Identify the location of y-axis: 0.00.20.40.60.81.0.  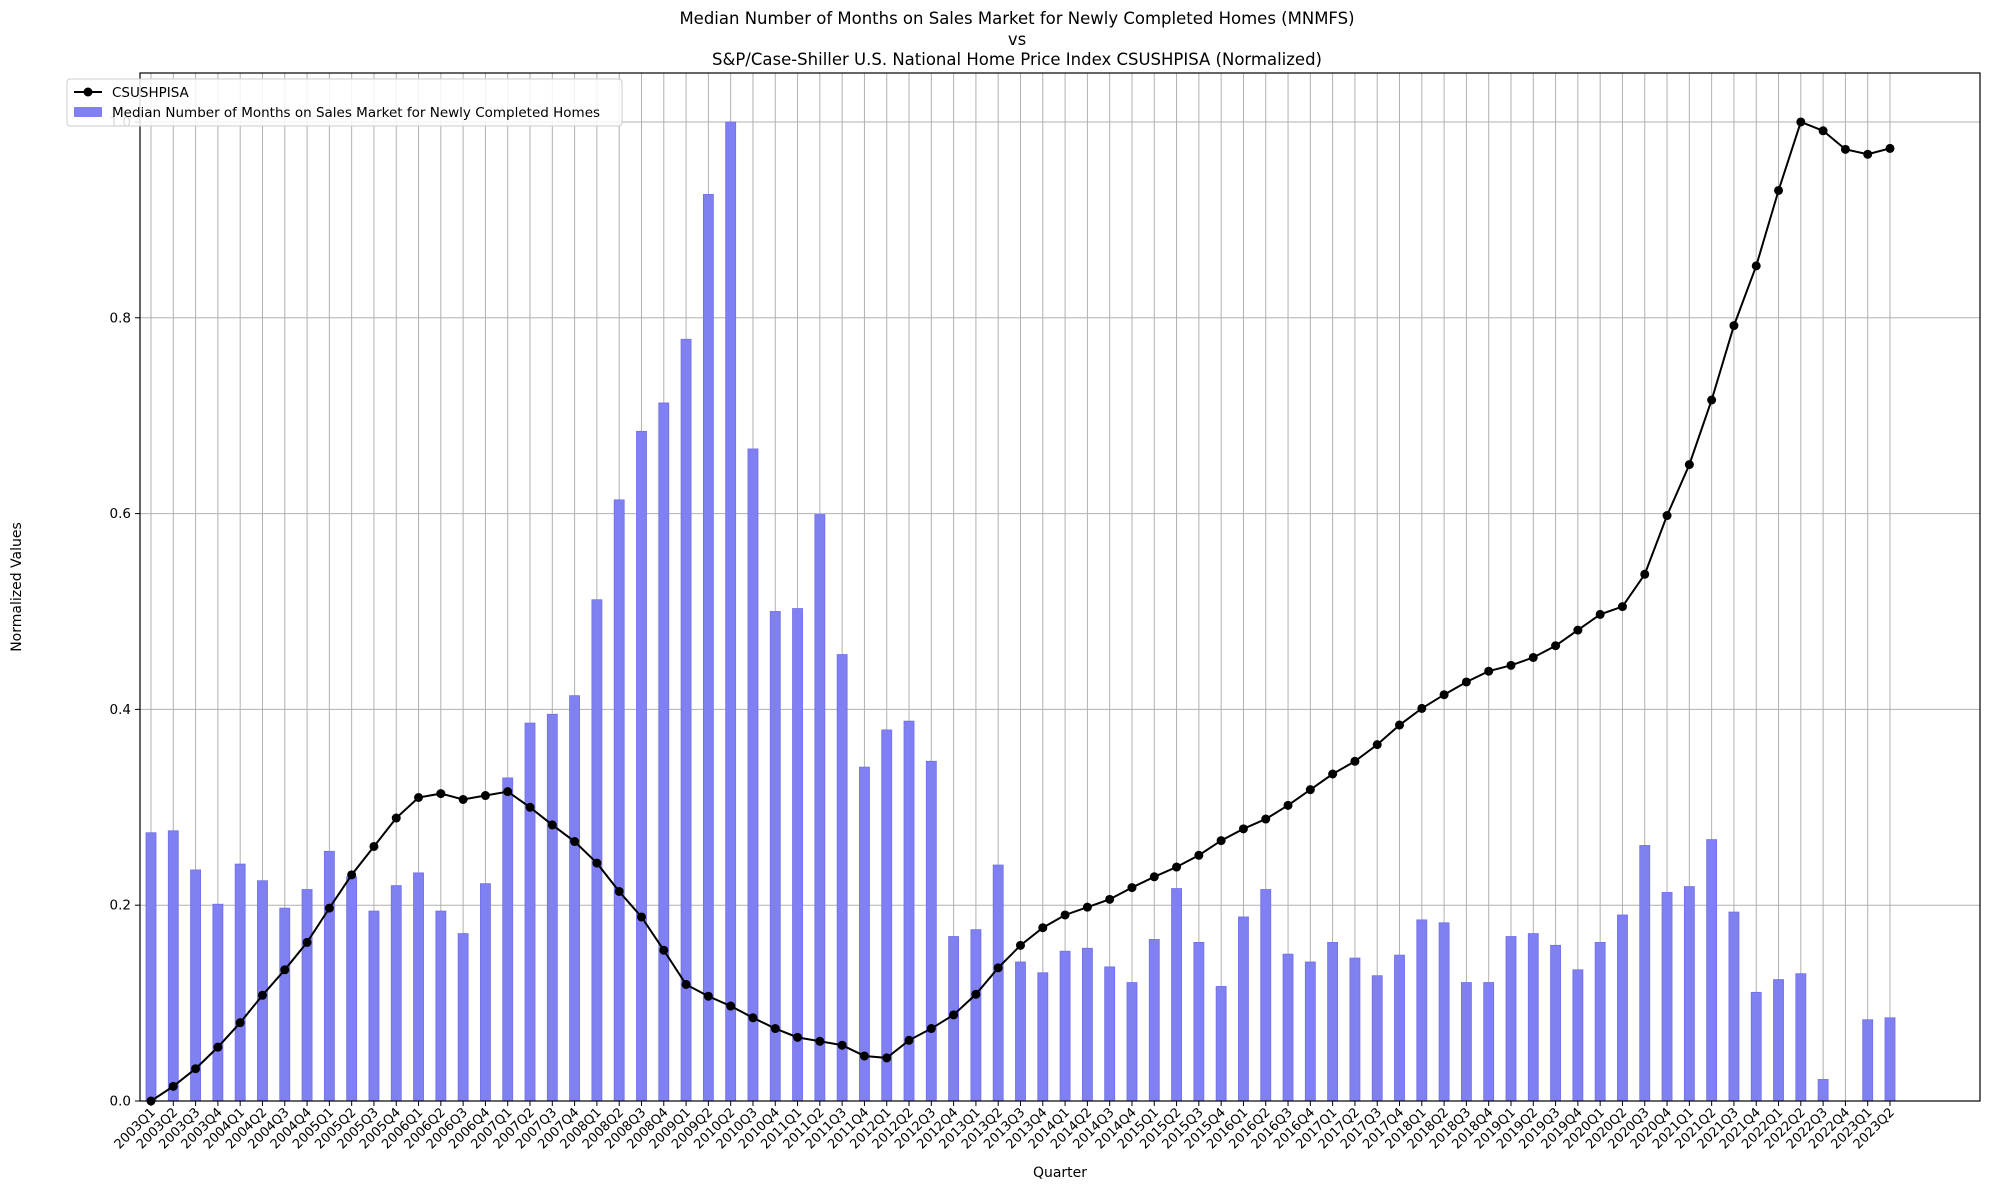
(125, 612).